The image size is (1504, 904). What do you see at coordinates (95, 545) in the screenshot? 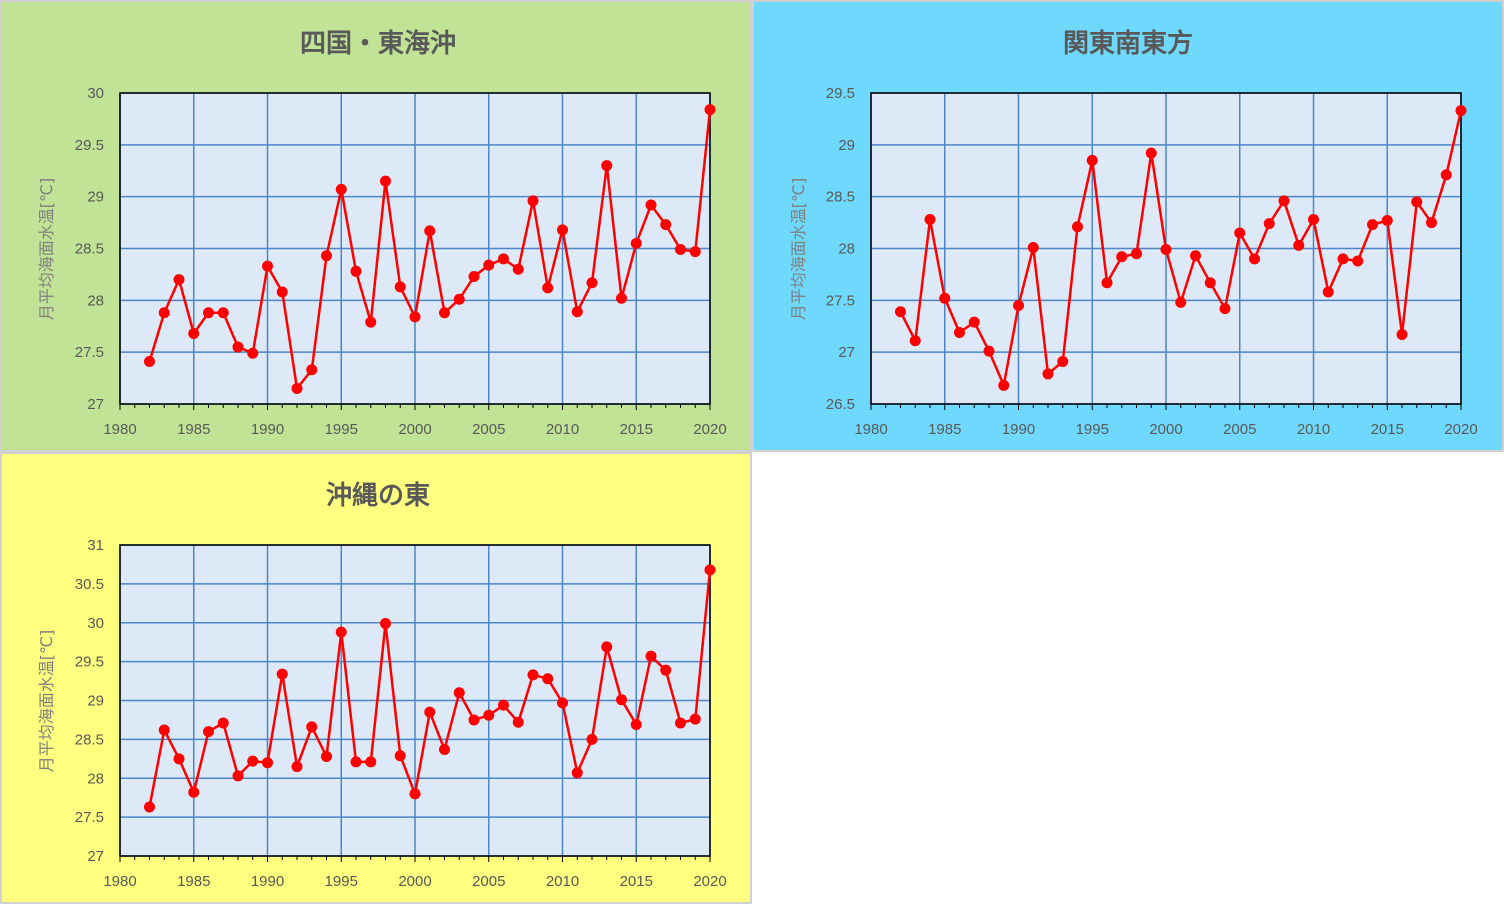
I see `y-tick-label: 31` at bounding box center [95, 545].